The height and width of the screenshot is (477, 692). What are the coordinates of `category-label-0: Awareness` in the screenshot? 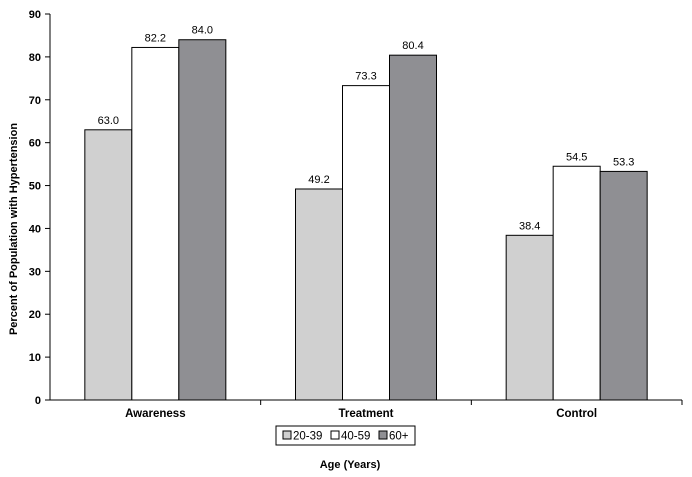 It's located at (155, 414).